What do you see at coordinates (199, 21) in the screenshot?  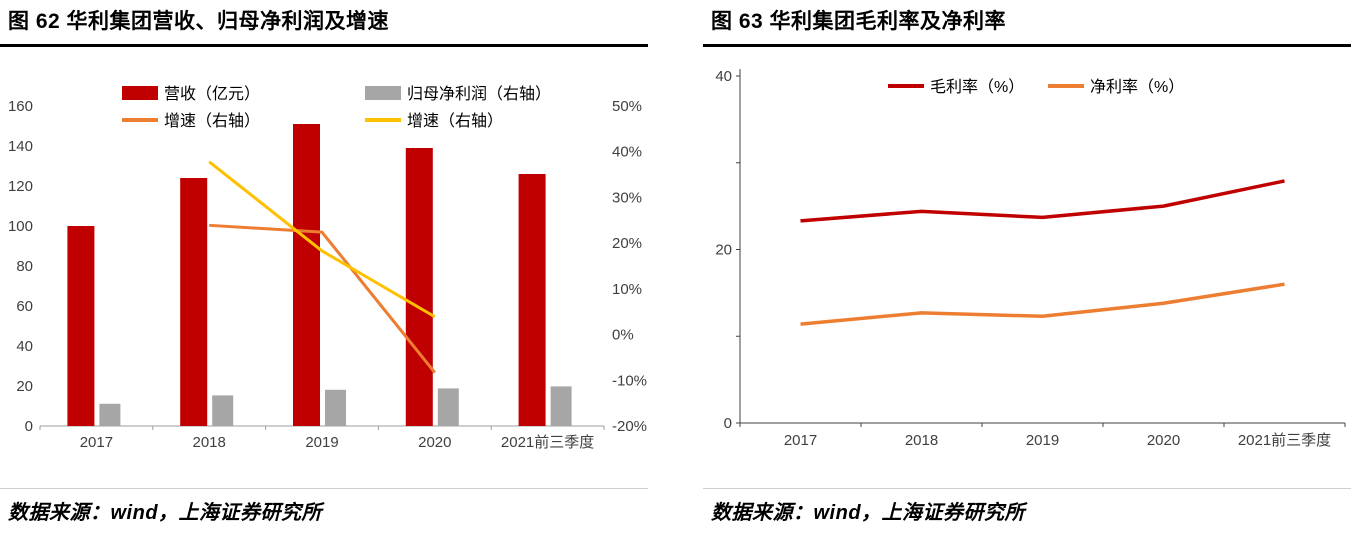 I see `figure-62-title: 图 62 华利集团营收、归母净利润及增速` at bounding box center [199, 21].